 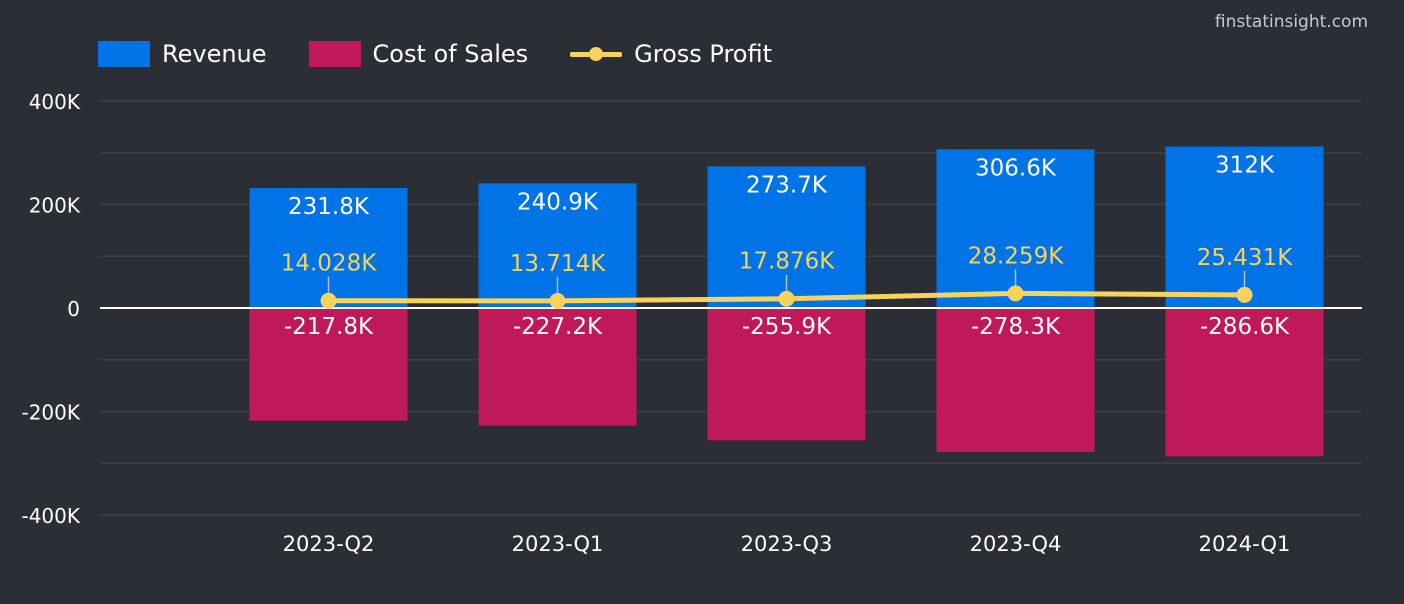 What do you see at coordinates (73, 309) in the screenshot?
I see `y-tick-label: 0` at bounding box center [73, 309].